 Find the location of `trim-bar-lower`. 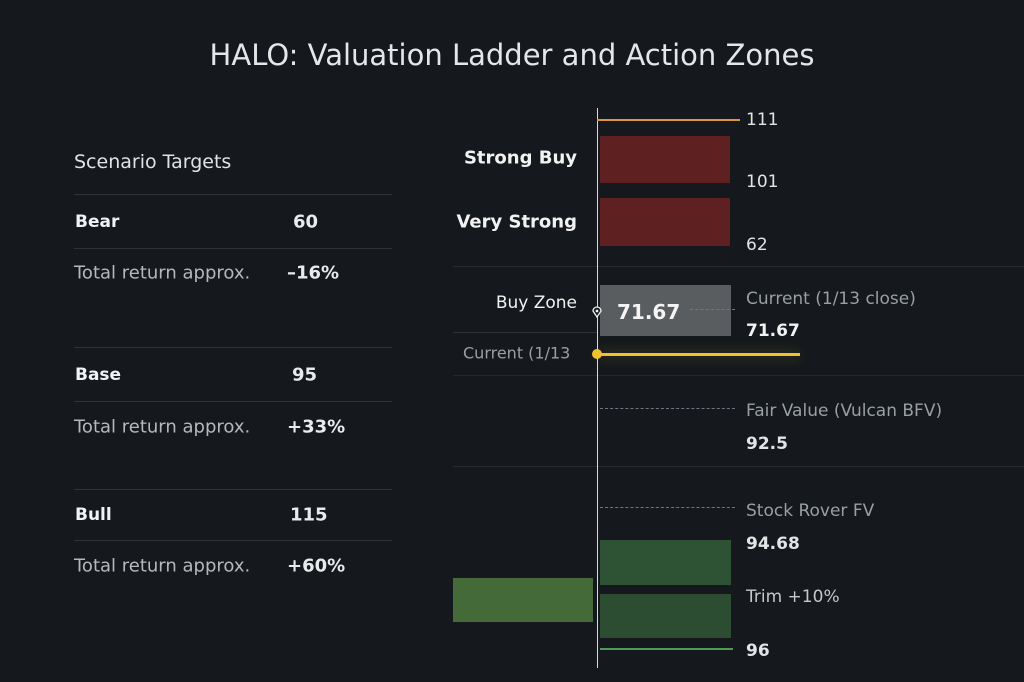

trim-bar-lower is located at coordinates (665, 616).